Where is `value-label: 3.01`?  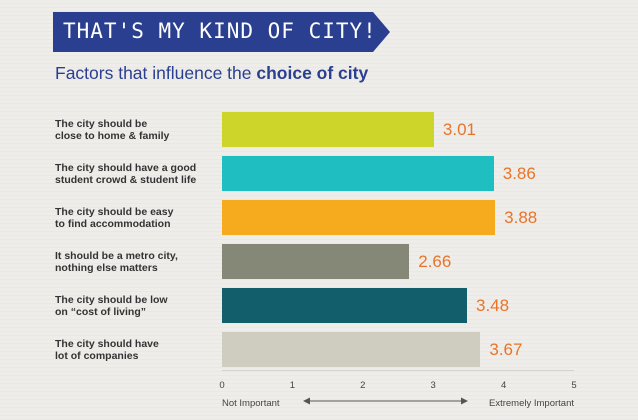
value-label: 3.01 is located at coordinates (459, 129).